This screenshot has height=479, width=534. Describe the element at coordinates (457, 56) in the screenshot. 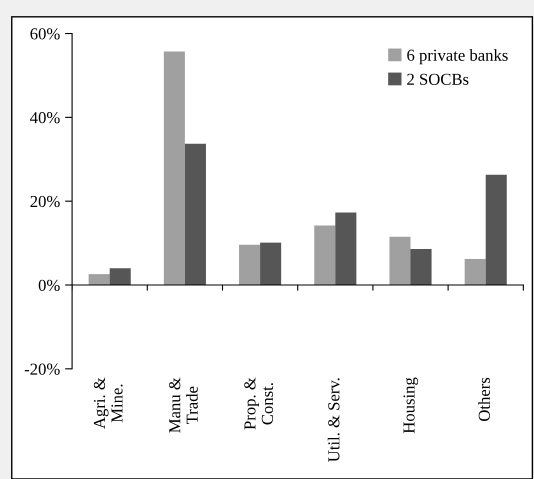

I see `legend-label: 6 private banks` at that location.